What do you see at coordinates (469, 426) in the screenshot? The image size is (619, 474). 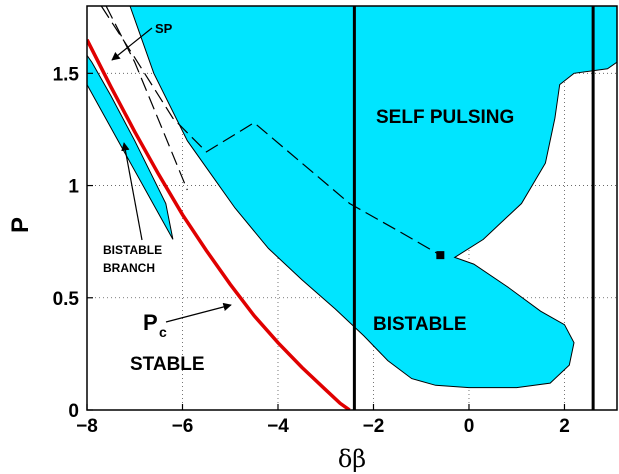 I see `x-tick-label: 0` at bounding box center [469, 426].